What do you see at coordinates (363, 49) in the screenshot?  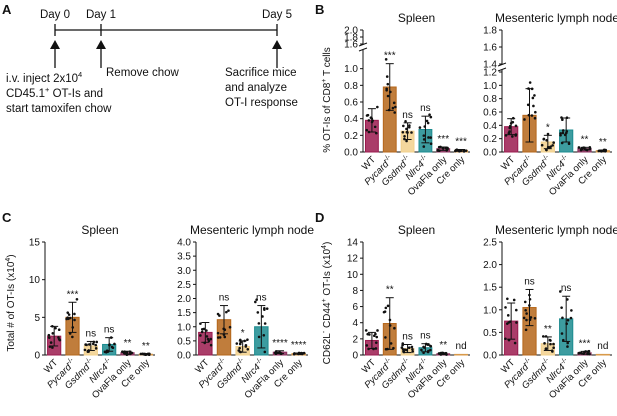 I see `axis-break-mark` at bounding box center [363, 49].